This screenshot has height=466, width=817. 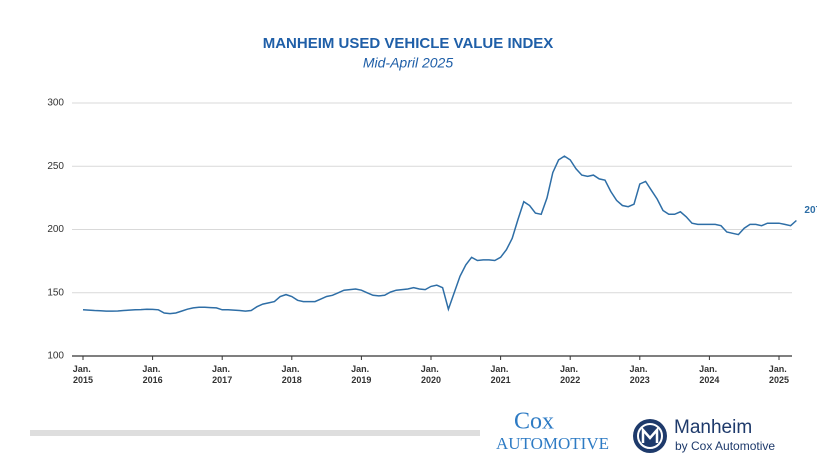 What do you see at coordinates (408, 63) in the screenshot?
I see `chart-subtitle: Mid-April 2025` at bounding box center [408, 63].